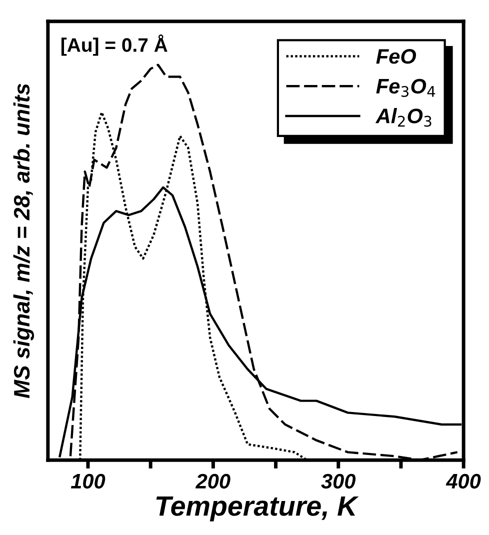  I want to click on x-tick-label: 400, so click(463, 481).